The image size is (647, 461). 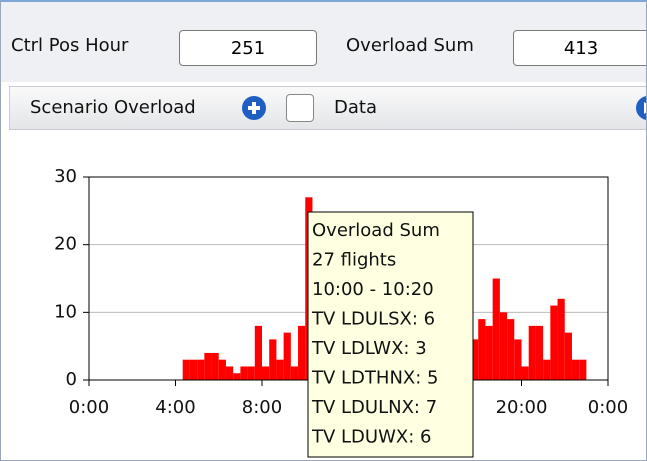 What do you see at coordinates (65, 244) in the screenshot?
I see `y-tick-label: 20` at bounding box center [65, 244].